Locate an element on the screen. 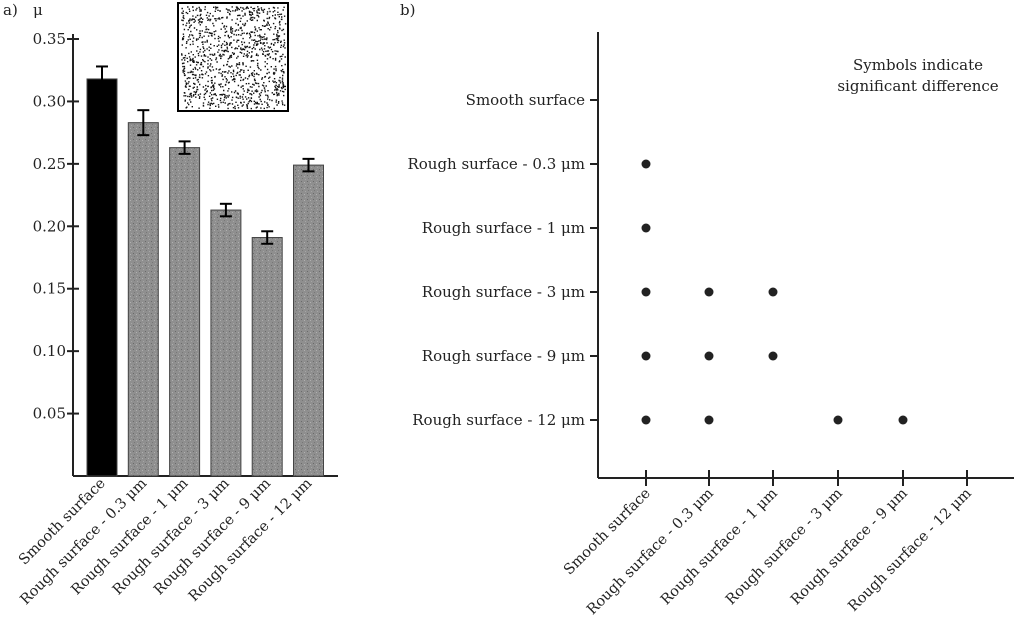  inset-speckles is located at coordinates (234, 58).